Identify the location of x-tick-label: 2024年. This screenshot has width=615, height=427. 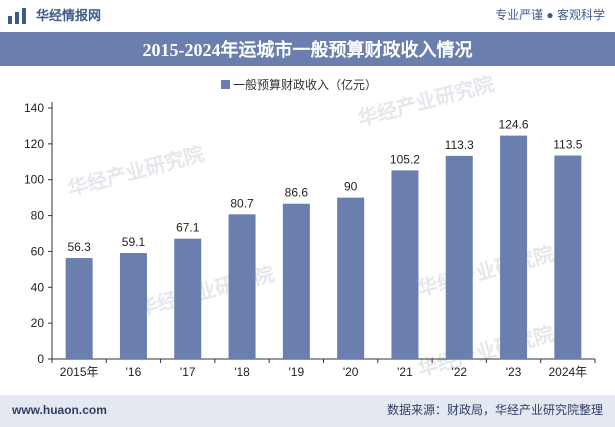
(567, 372).